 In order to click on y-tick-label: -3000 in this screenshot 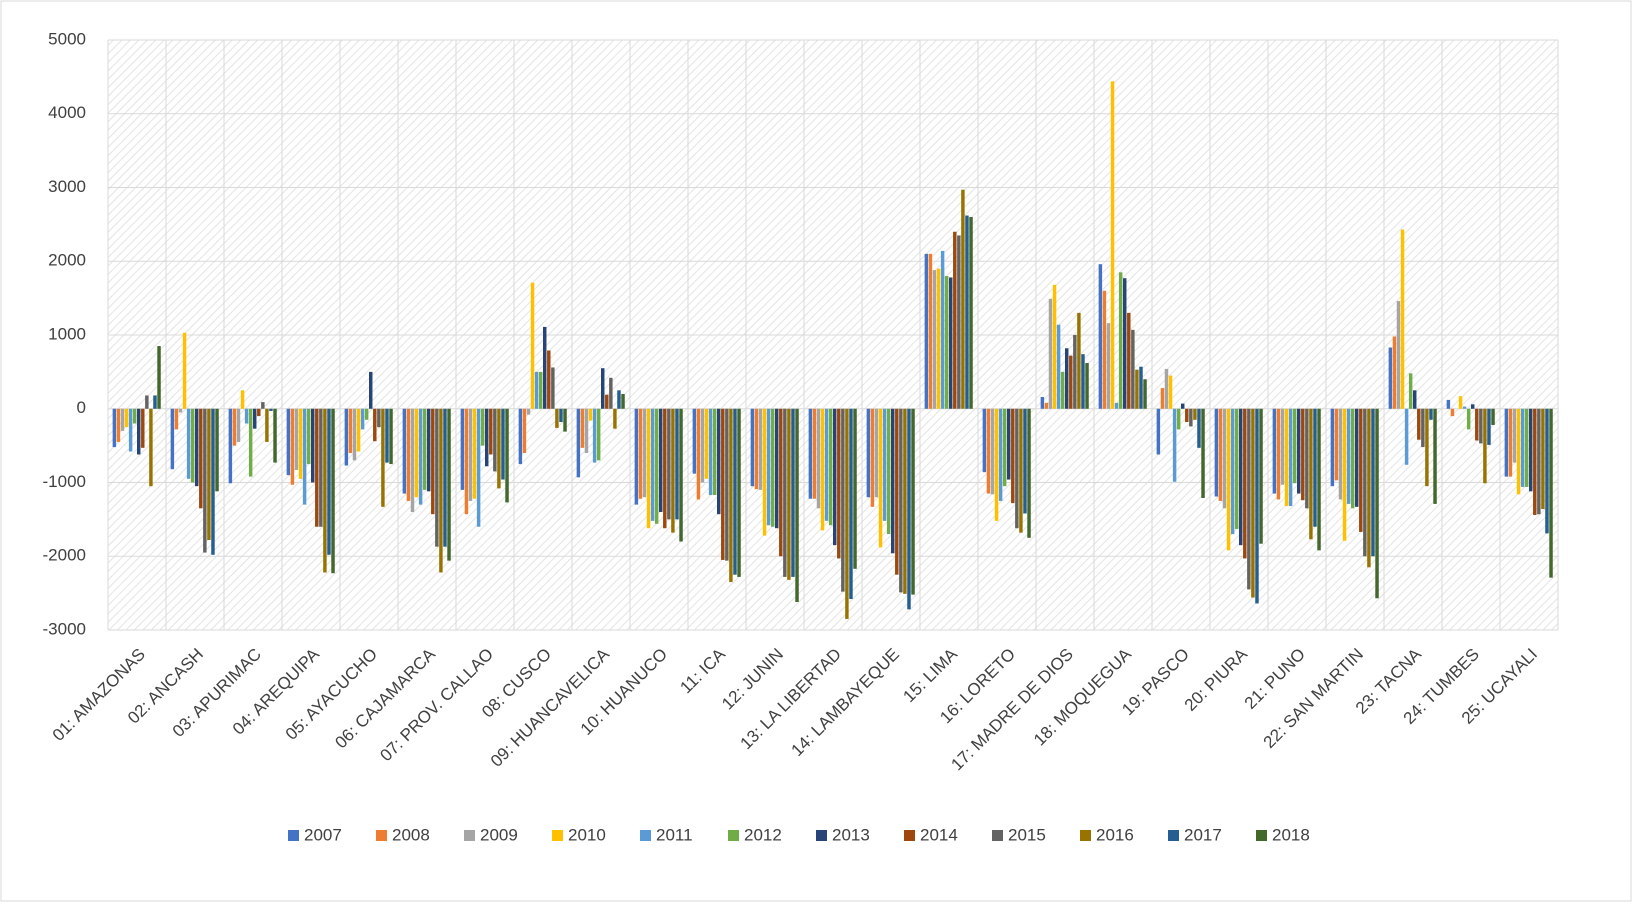, I will do `click(64, 628)`.